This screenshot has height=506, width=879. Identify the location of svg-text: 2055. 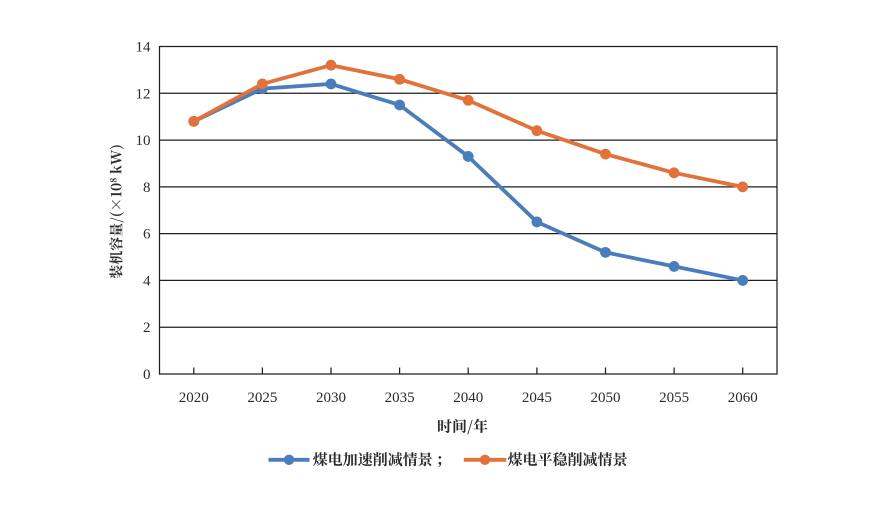
(674, 398).